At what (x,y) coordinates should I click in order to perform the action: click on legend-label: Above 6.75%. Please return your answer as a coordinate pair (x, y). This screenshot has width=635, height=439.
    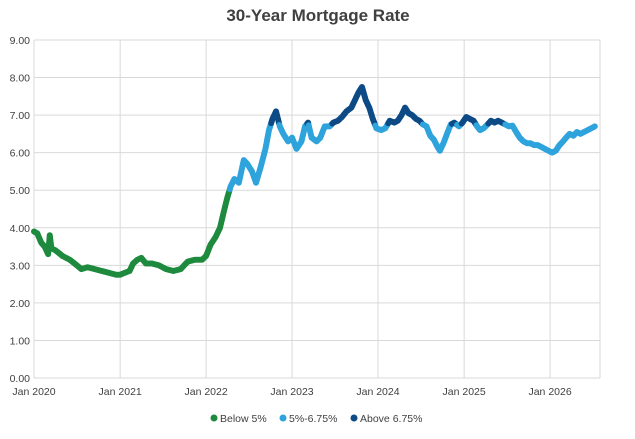
    Looking at the image, I should click on (391, 419).